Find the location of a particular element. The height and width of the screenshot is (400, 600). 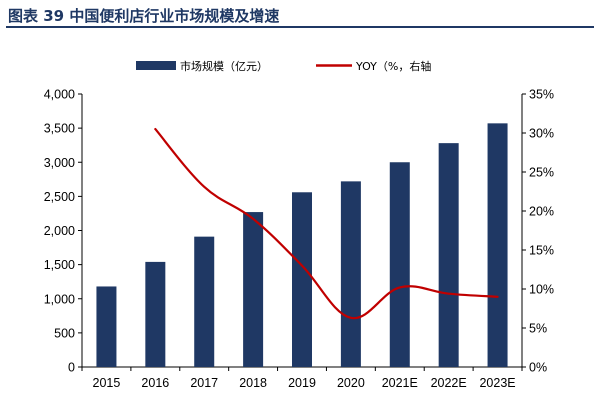

left-tick-label: 2,000 is located at coordinates (59, 231).